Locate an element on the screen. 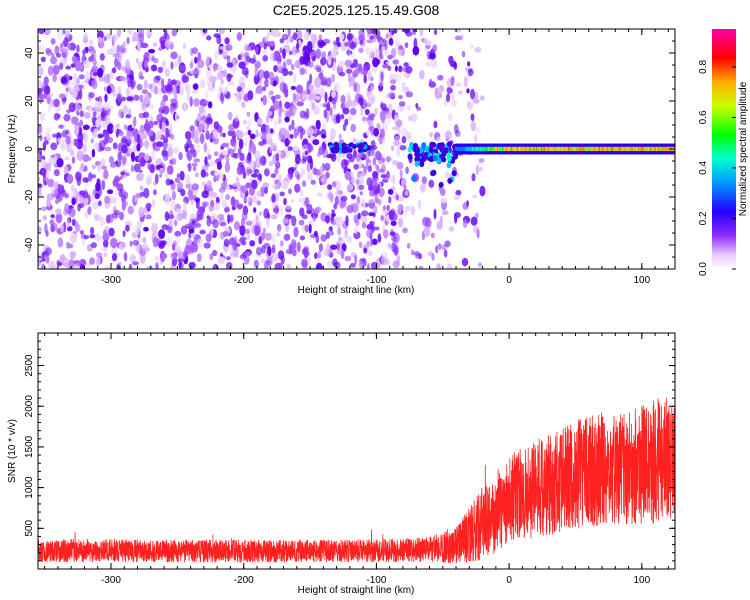 This screenshot has height=600, width=750. y-tick-label: 40 is located at coordinates (29, 53).